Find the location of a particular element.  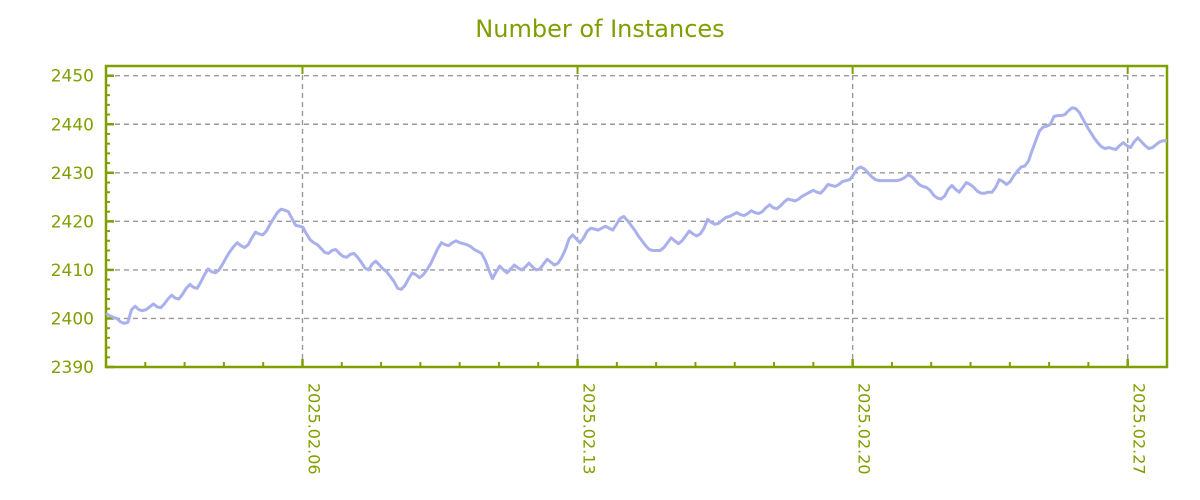

y-tick-label: 2420 is located at coordinates (72, 222).